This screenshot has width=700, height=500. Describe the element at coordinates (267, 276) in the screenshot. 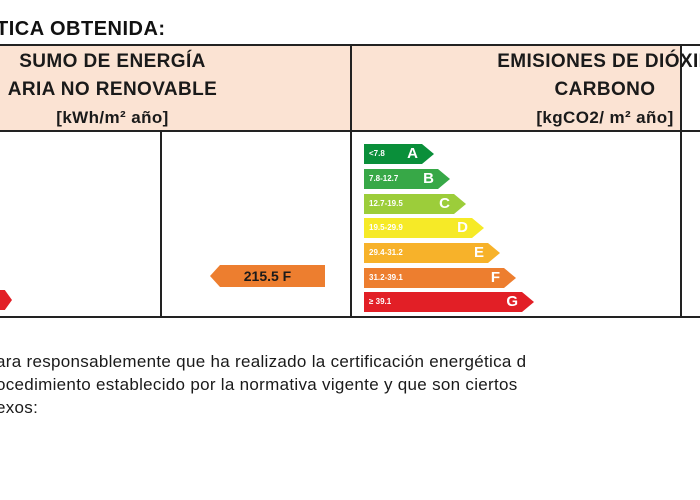

I see `consumo-rating-arrow: 215.5 F` at that location.